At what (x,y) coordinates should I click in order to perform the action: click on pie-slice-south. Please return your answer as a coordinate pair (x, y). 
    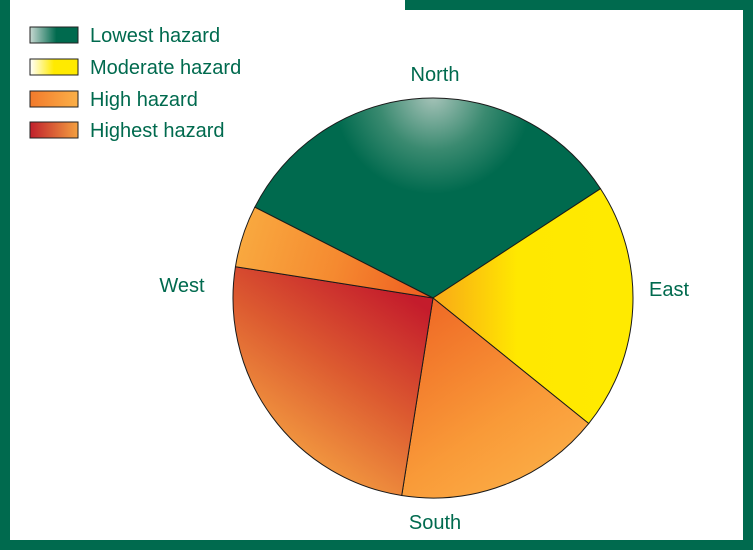
    Looking at the image, I should click on (495, 398).